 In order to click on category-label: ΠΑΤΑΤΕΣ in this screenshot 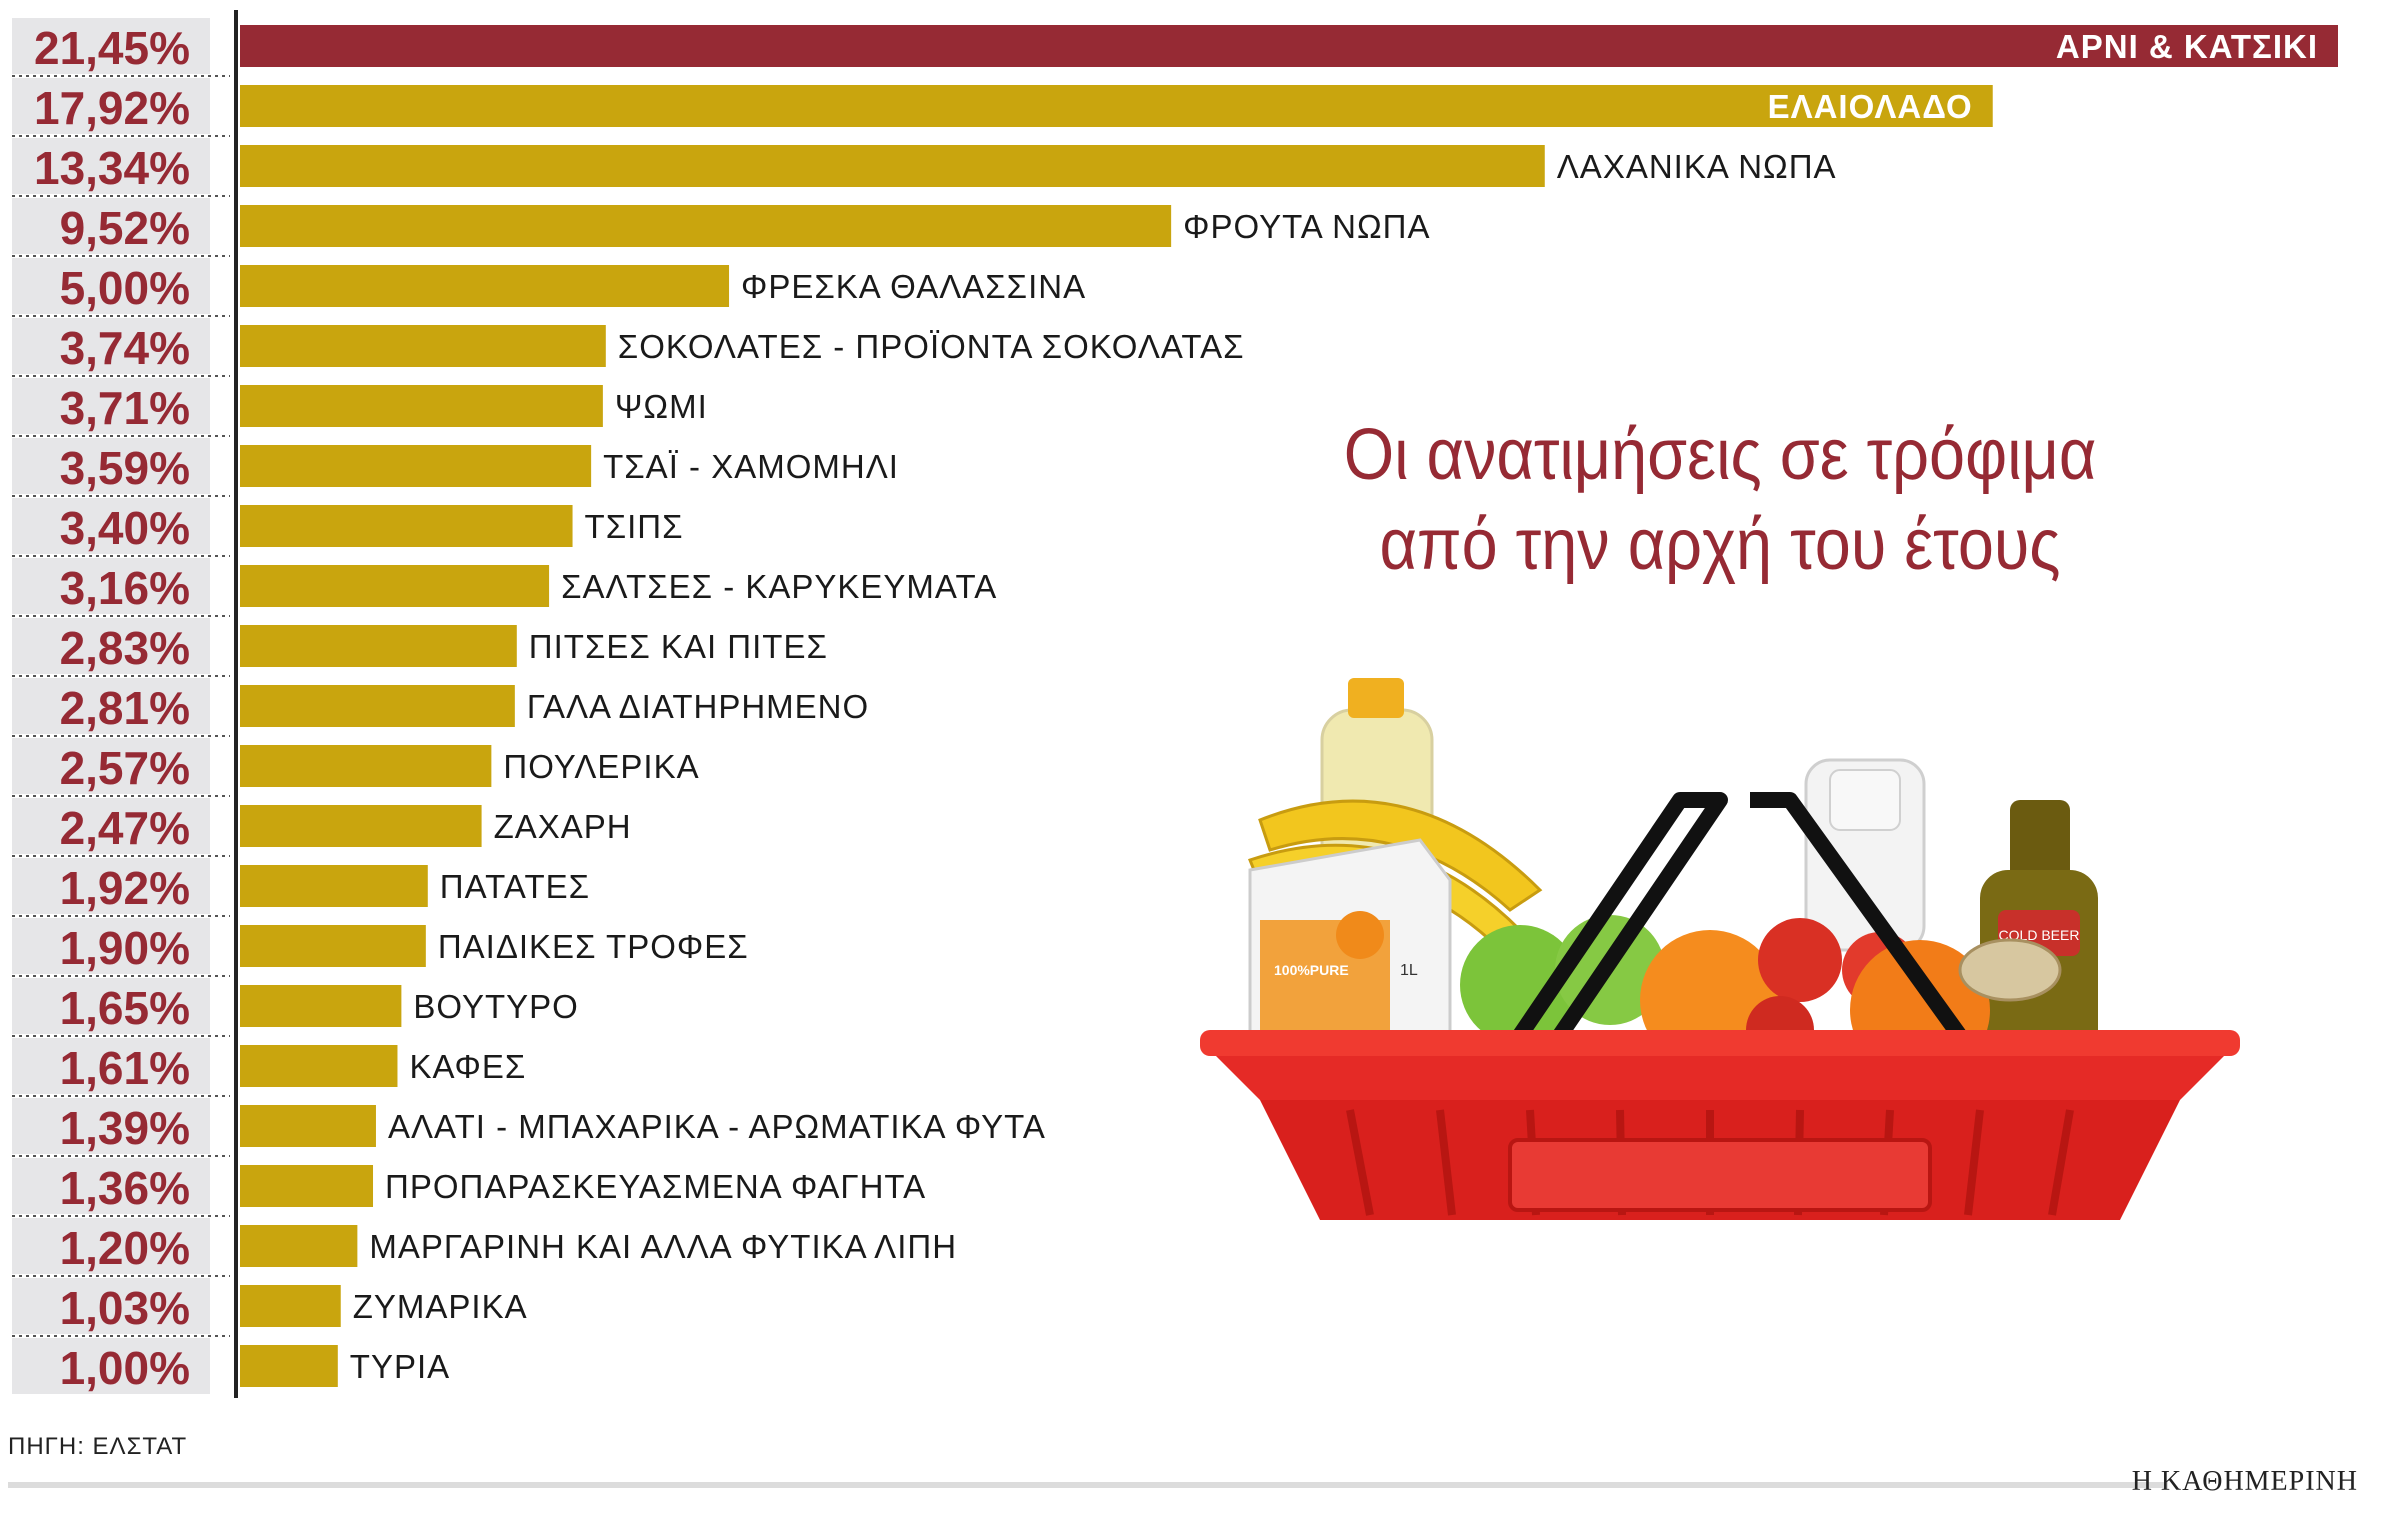, I will do `click(515, 886)`.